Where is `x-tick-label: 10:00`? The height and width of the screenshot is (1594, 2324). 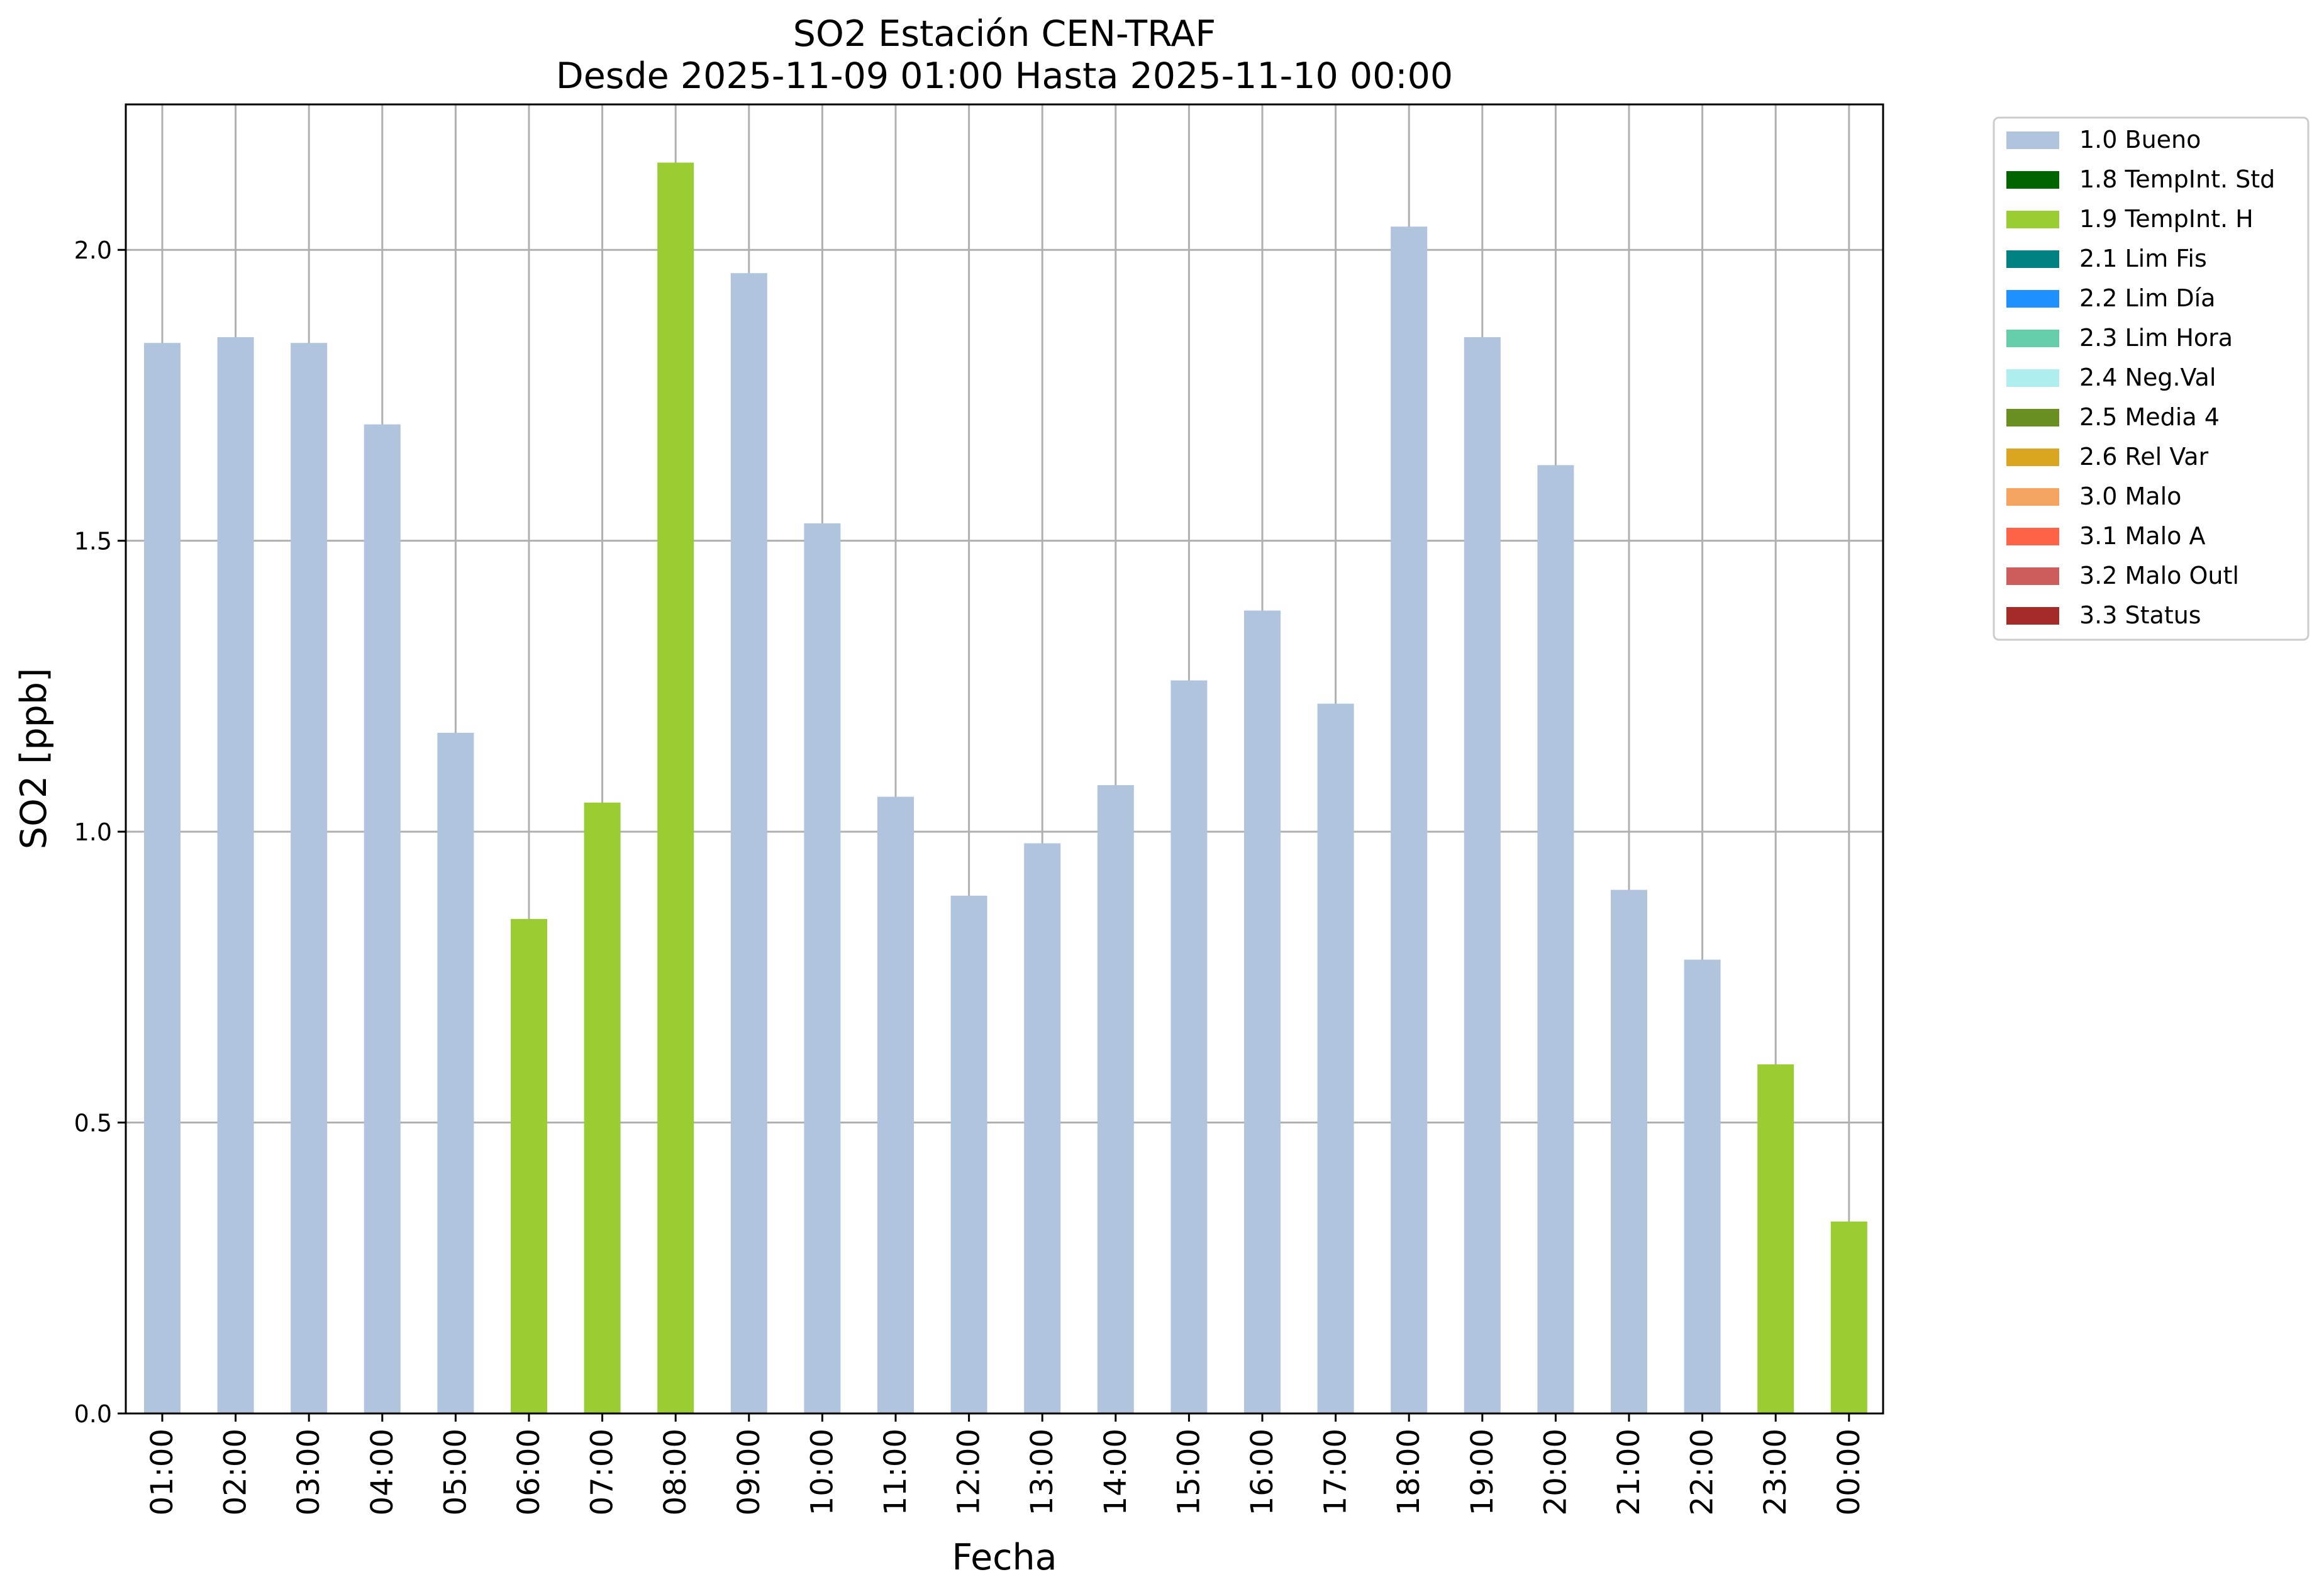
x-tick-label: 10:00 is located at coordinates (822, 1472).